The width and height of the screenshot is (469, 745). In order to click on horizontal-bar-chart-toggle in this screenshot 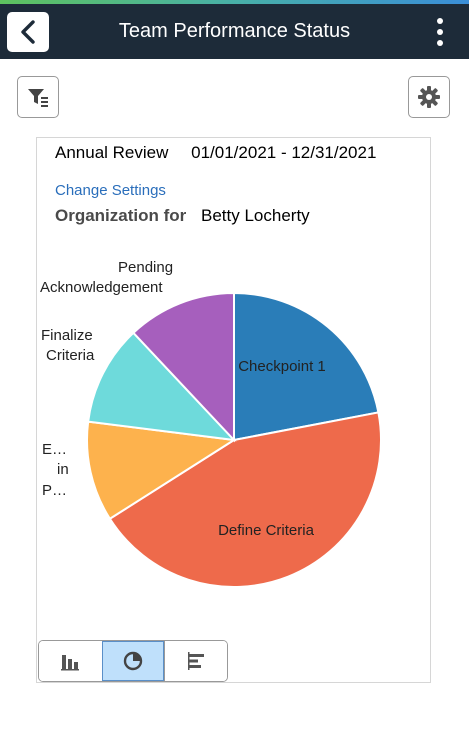, I will do `click(195, 661)`.